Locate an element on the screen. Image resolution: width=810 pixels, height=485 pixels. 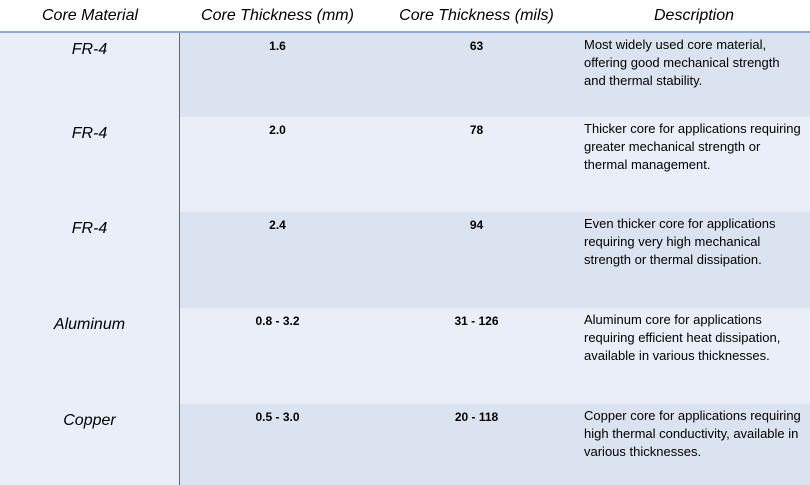
thickness-cell: 31 - 126 is located at coordinates (476, 356).